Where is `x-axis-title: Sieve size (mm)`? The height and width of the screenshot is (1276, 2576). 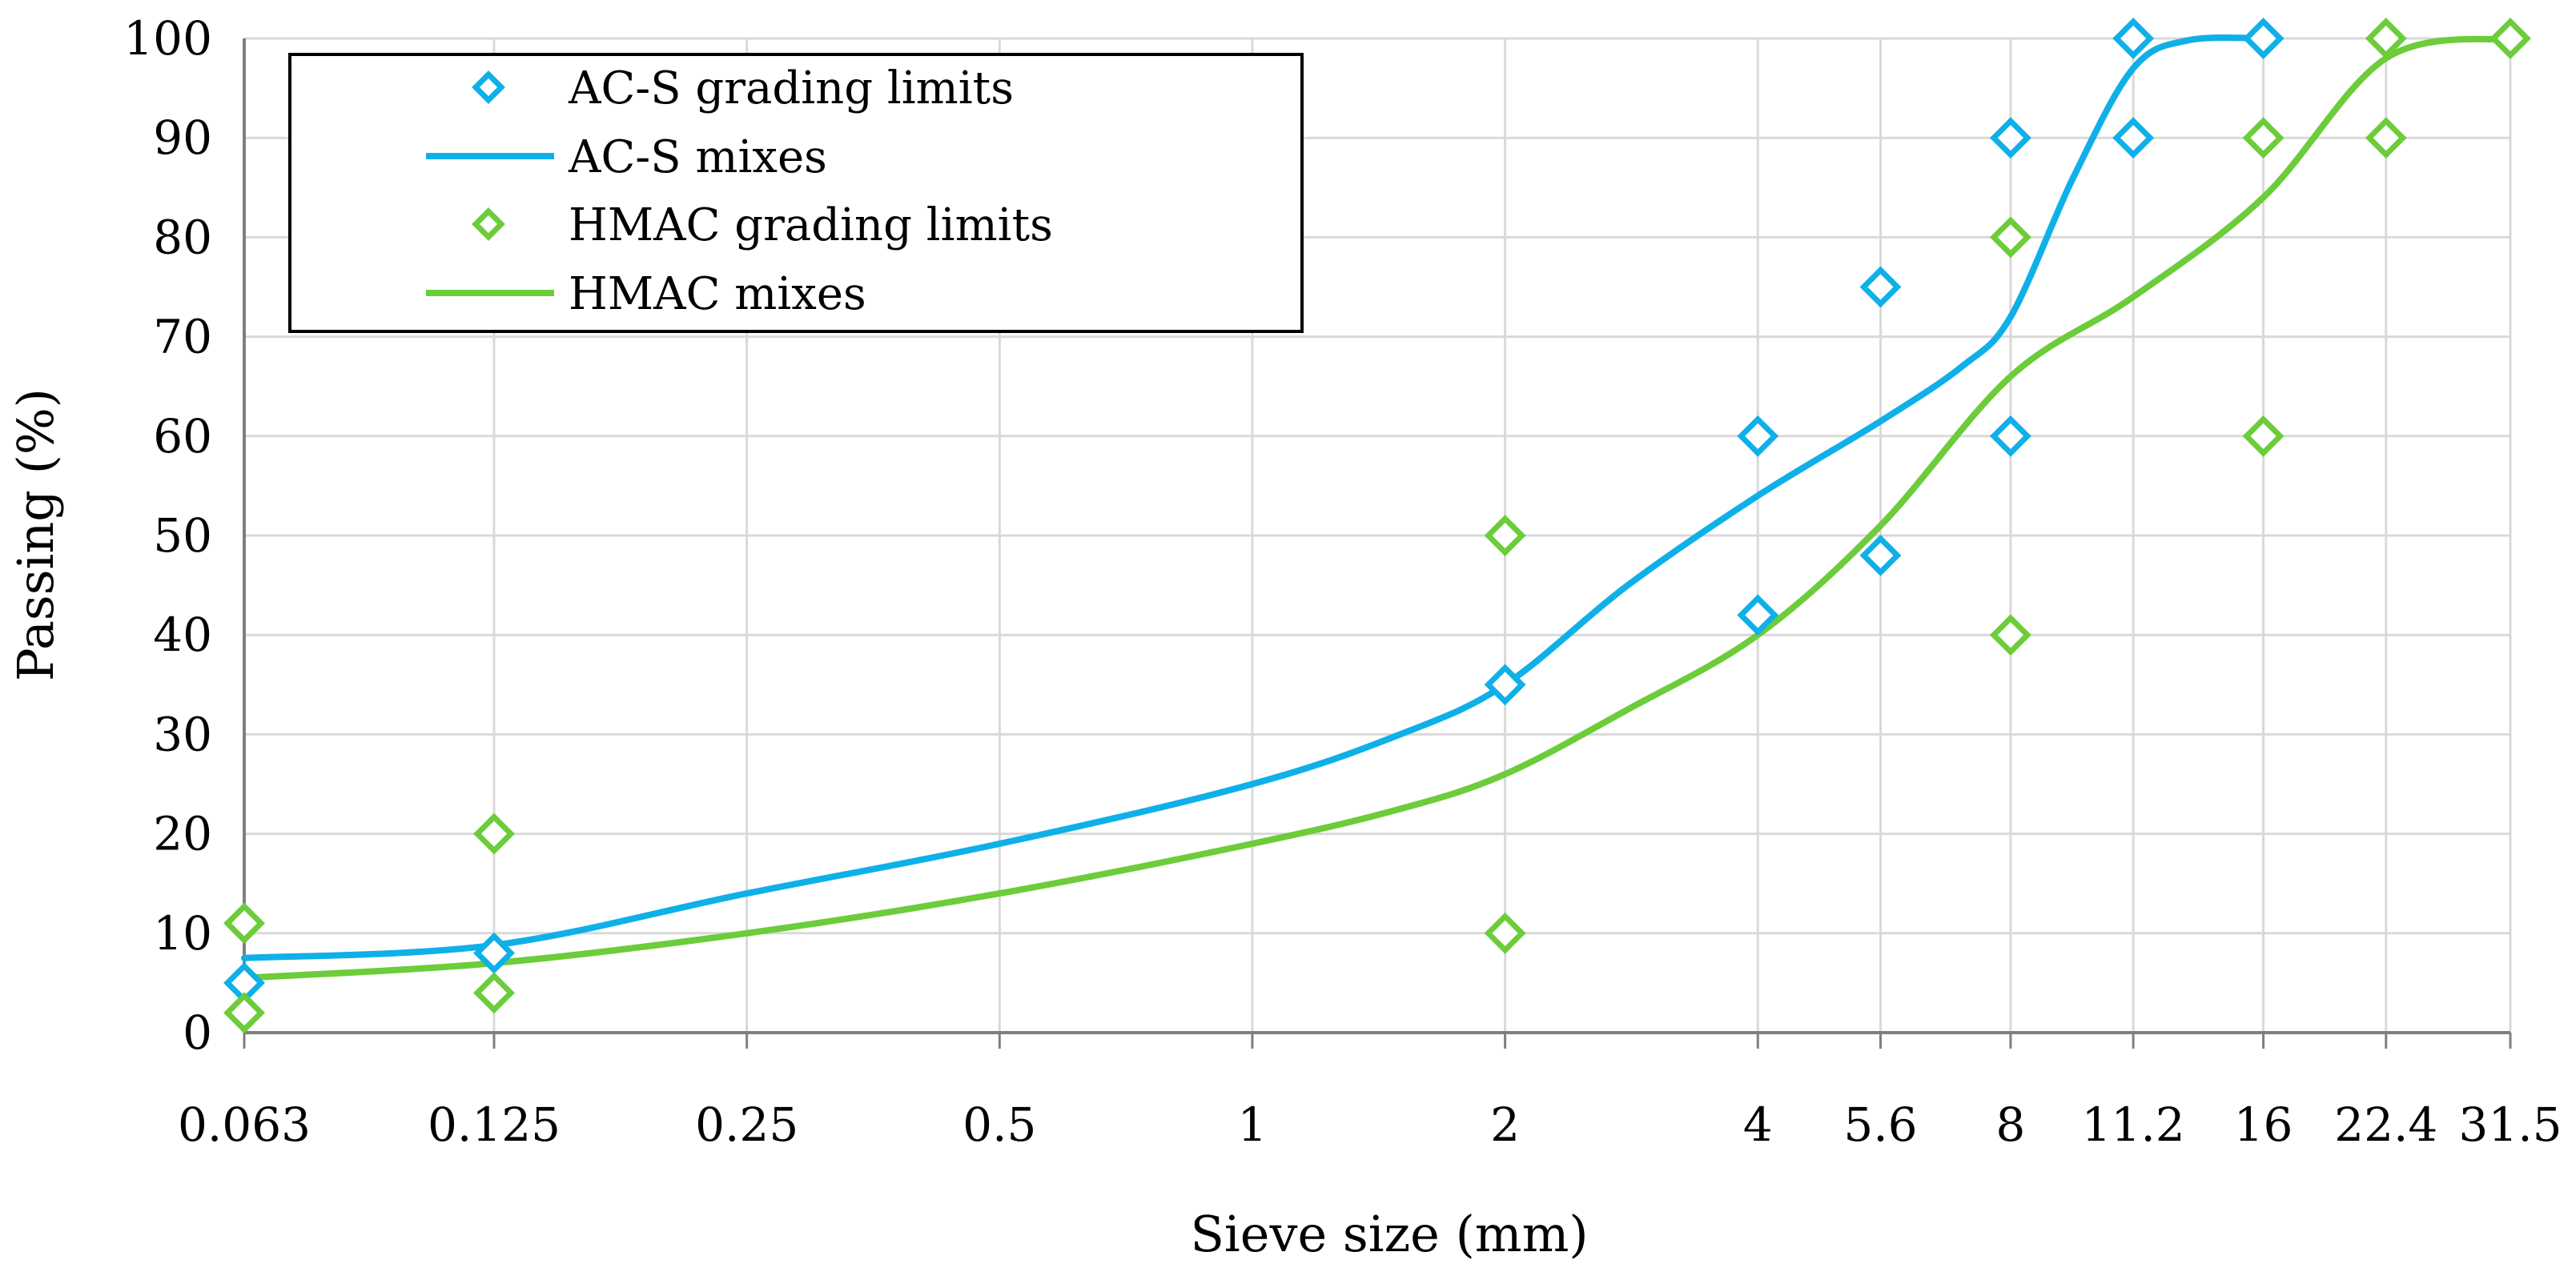 x-axis-title: Sieve size (mm) is located at coordinates (1389, 1234).